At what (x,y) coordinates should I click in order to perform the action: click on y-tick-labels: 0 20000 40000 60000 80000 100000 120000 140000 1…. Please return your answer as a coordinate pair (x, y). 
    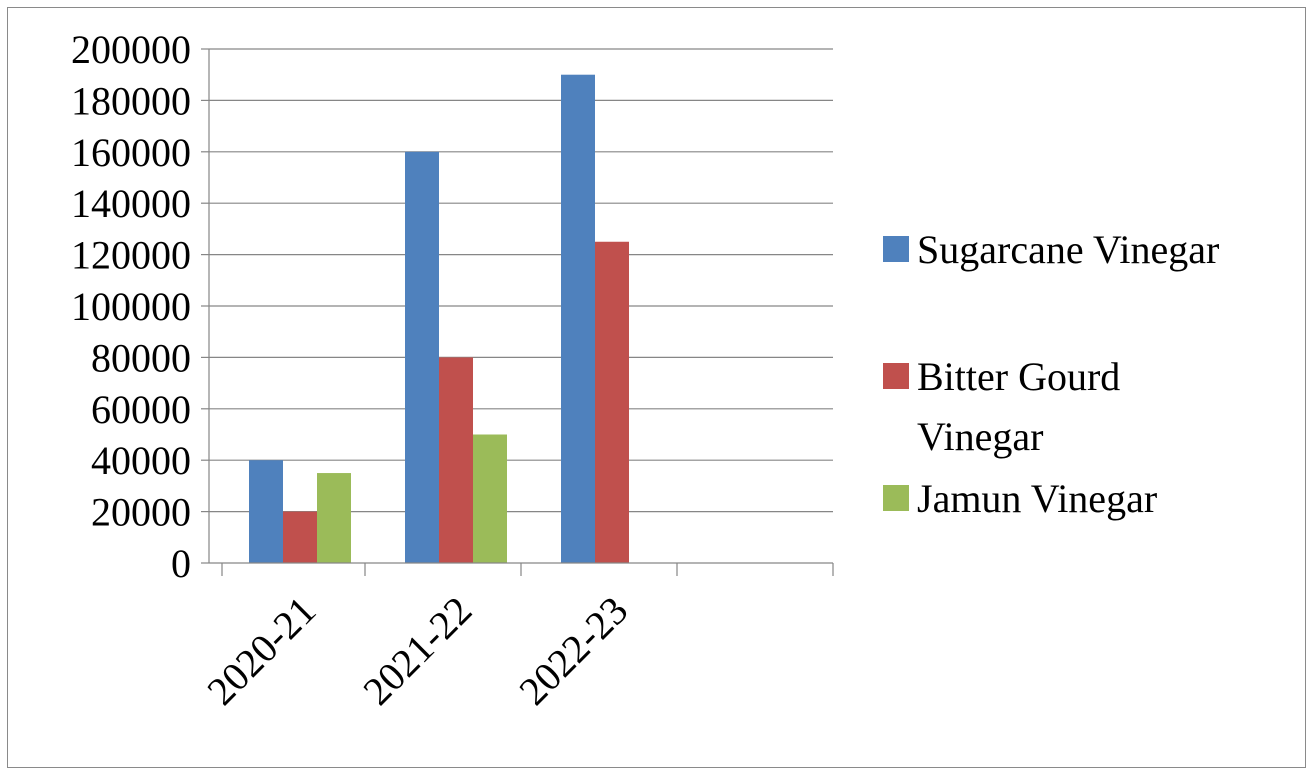
    Looking at the image, I should click on (131, 306).